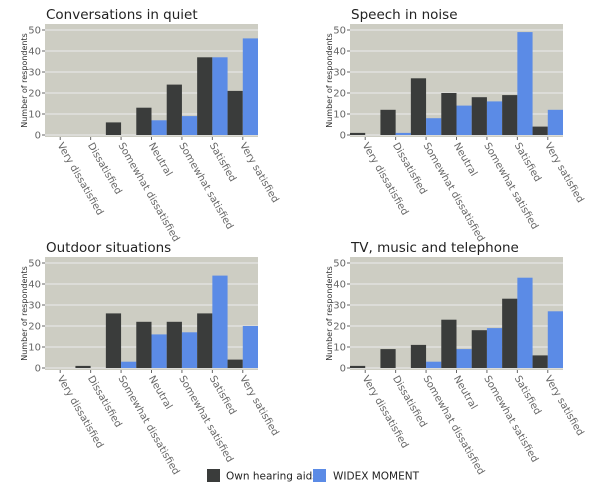  Describe the element at coordinates (213, 475) in the screenshot. I see `legend-swatch-own` at that location.